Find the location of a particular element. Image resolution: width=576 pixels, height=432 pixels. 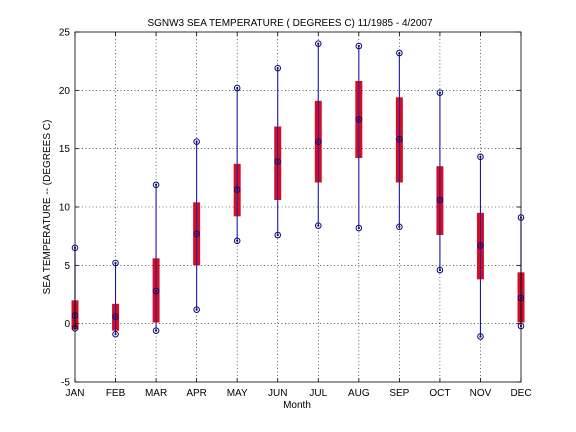

x-tick-label: SEP is located at coordinates (399, 393).